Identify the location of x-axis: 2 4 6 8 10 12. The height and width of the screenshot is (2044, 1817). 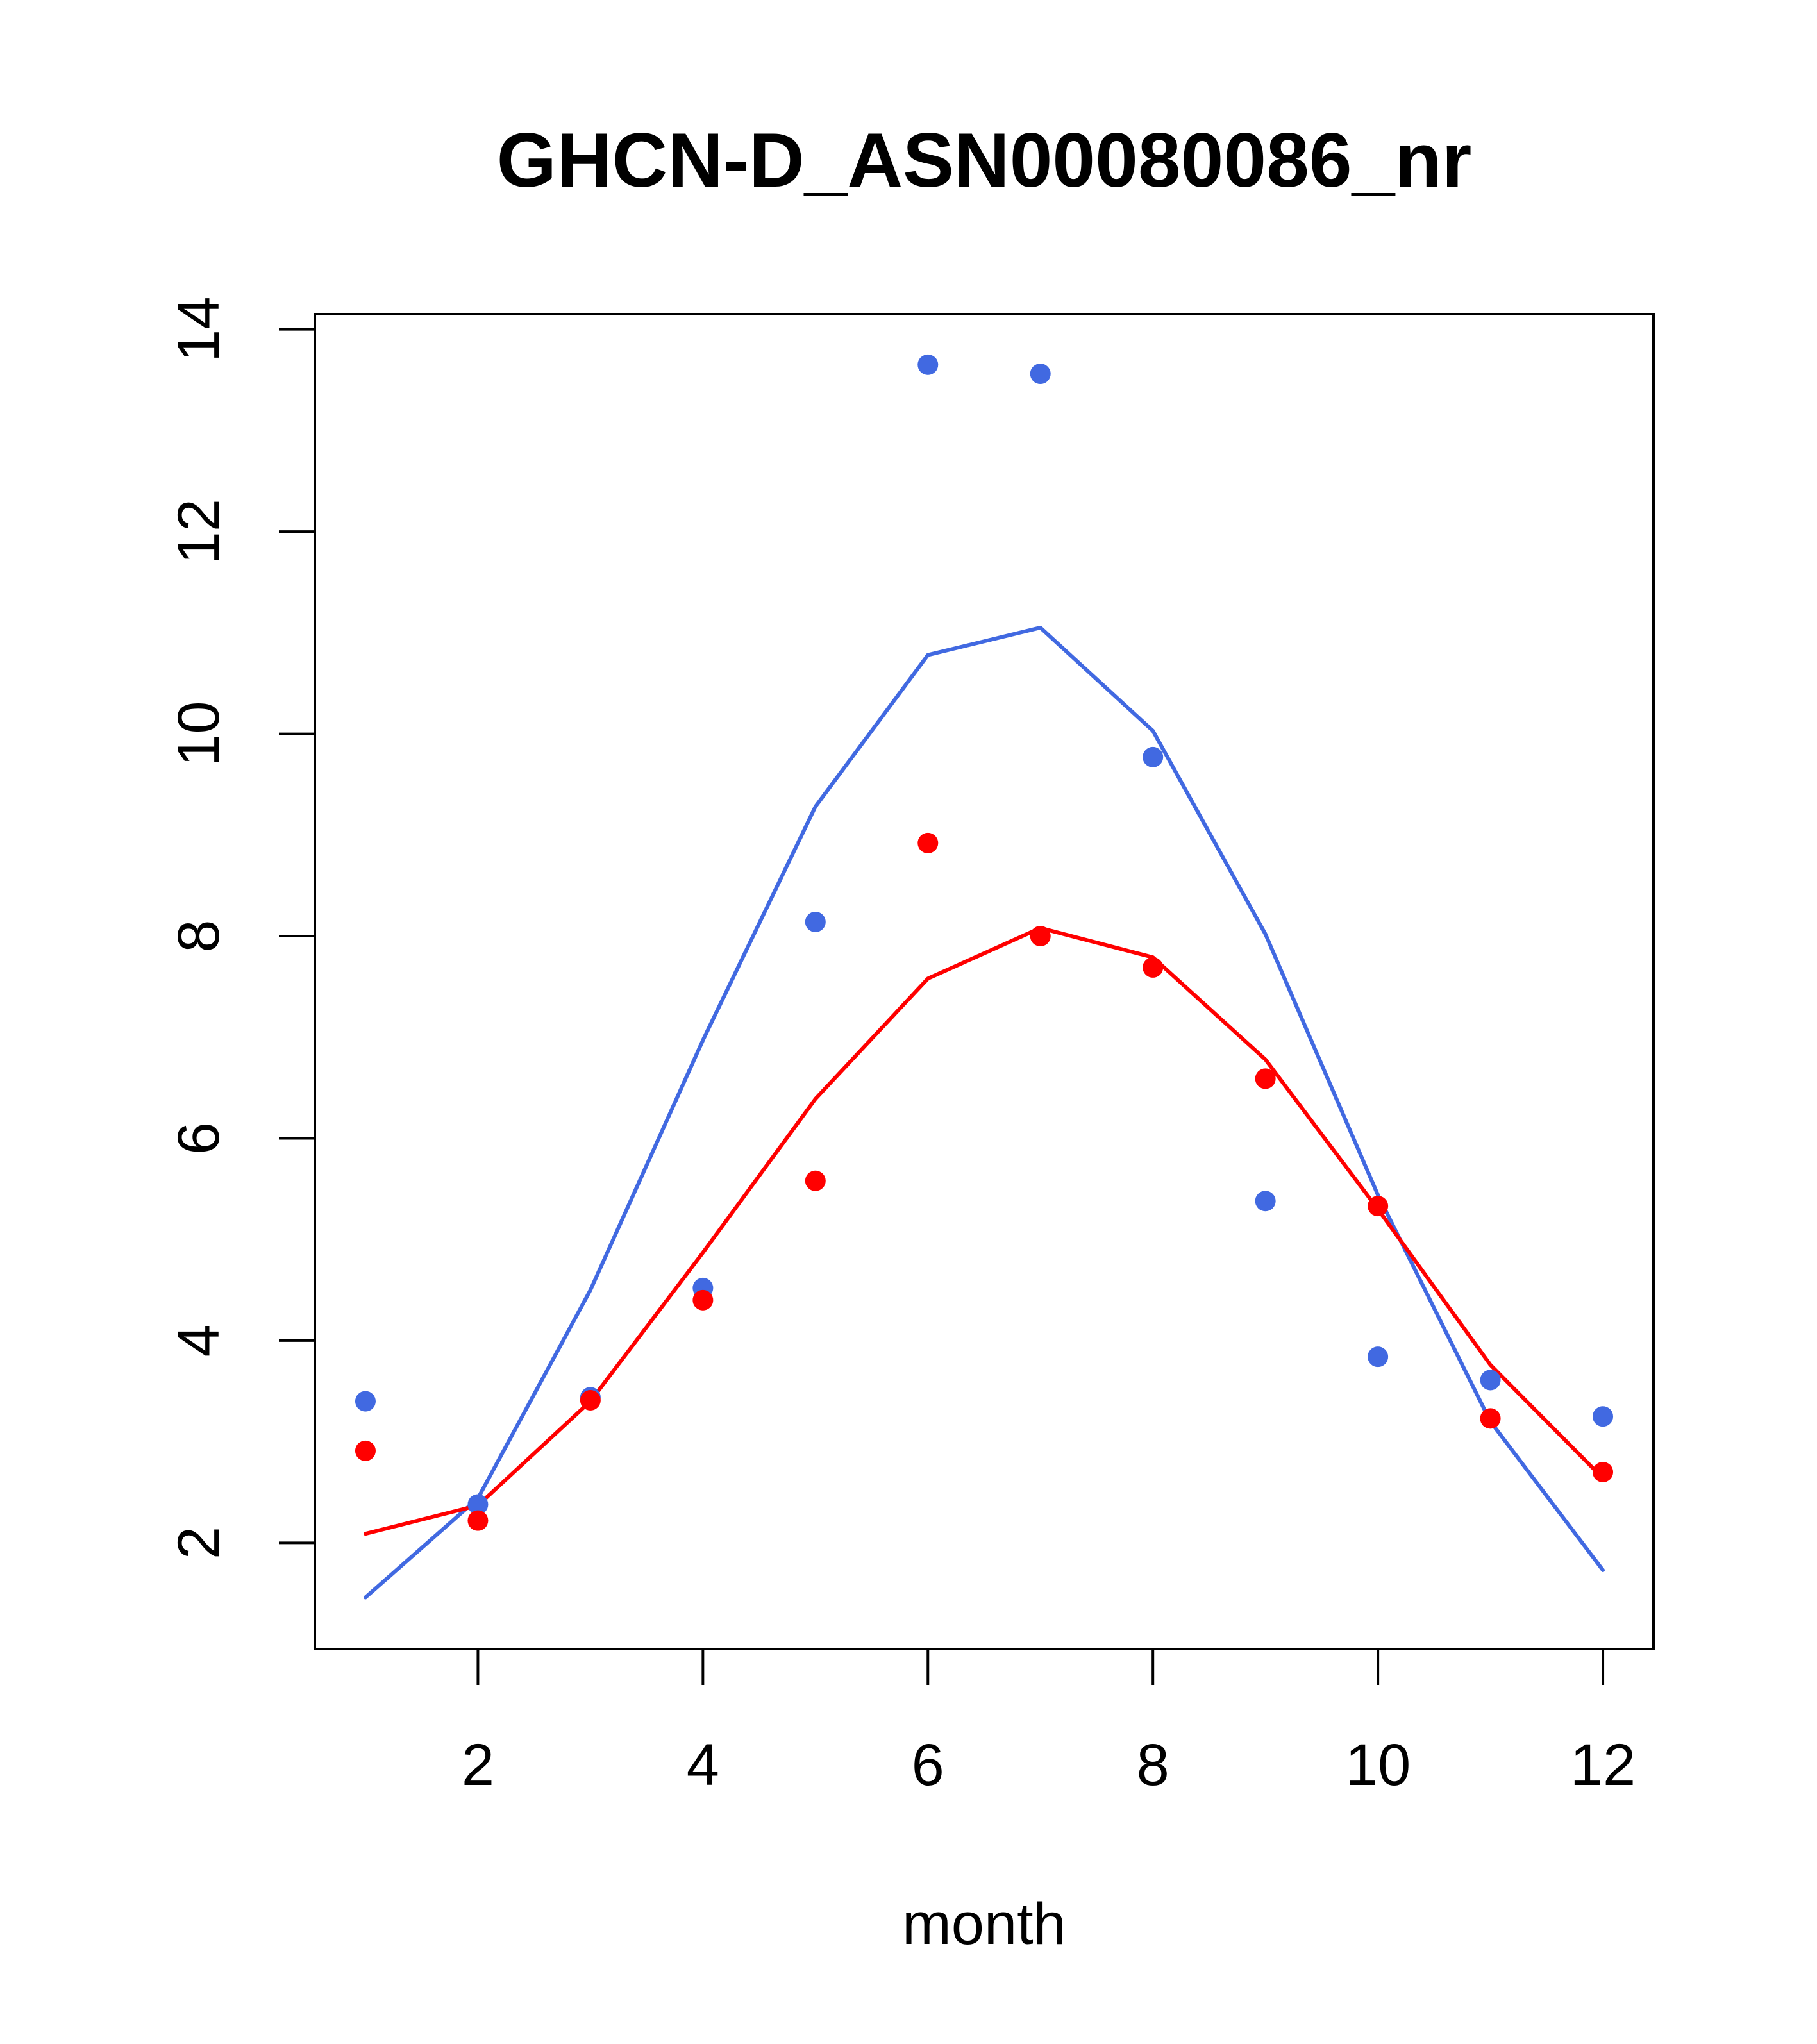
(1049, 1723).